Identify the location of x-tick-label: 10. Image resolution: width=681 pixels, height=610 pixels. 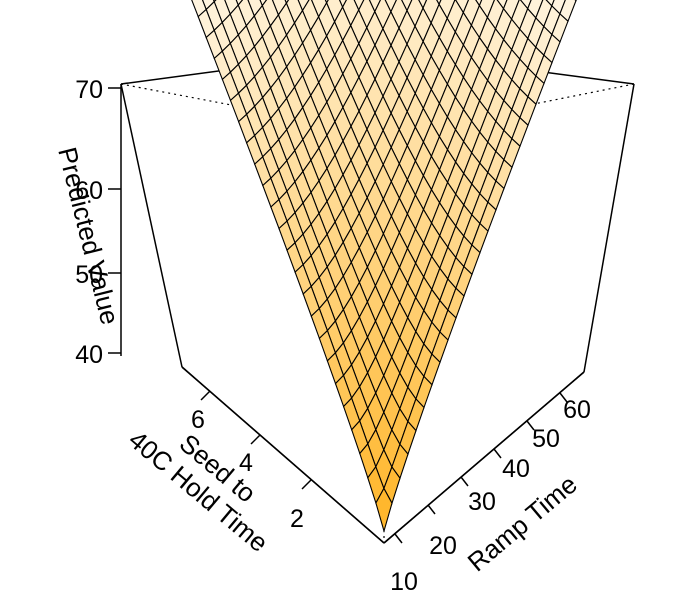
(404, 582).